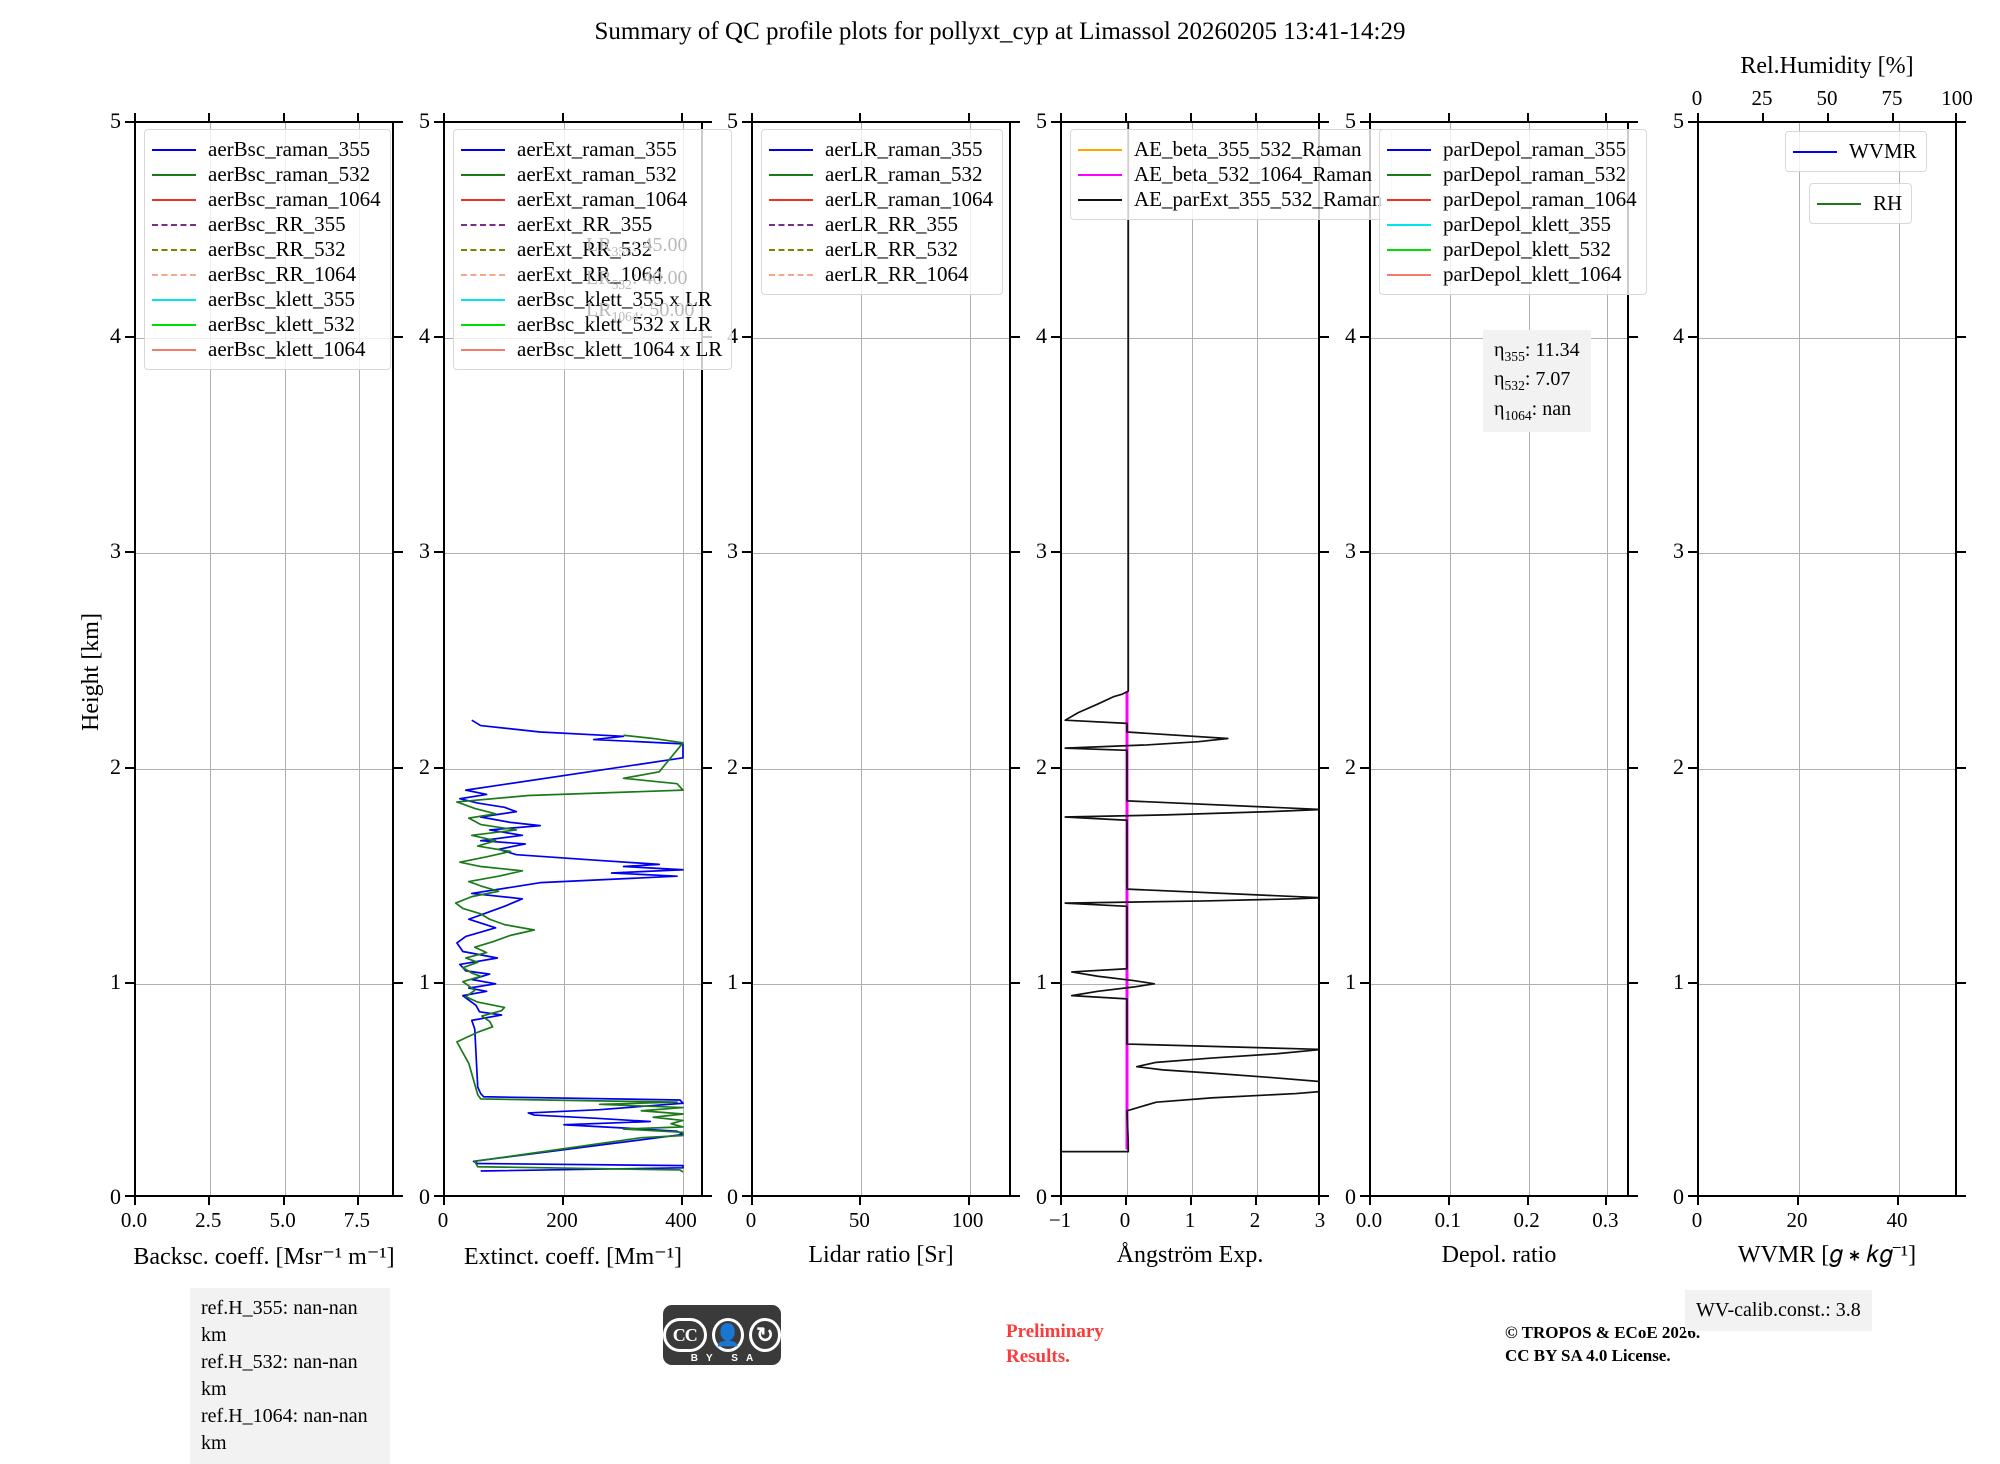 The width and height of the screenshot is (2000, 1464). Describe the element at coordinates (585, 224) in the screenshot. I see `legend-item-label: aerExt_RR_355` at that location.